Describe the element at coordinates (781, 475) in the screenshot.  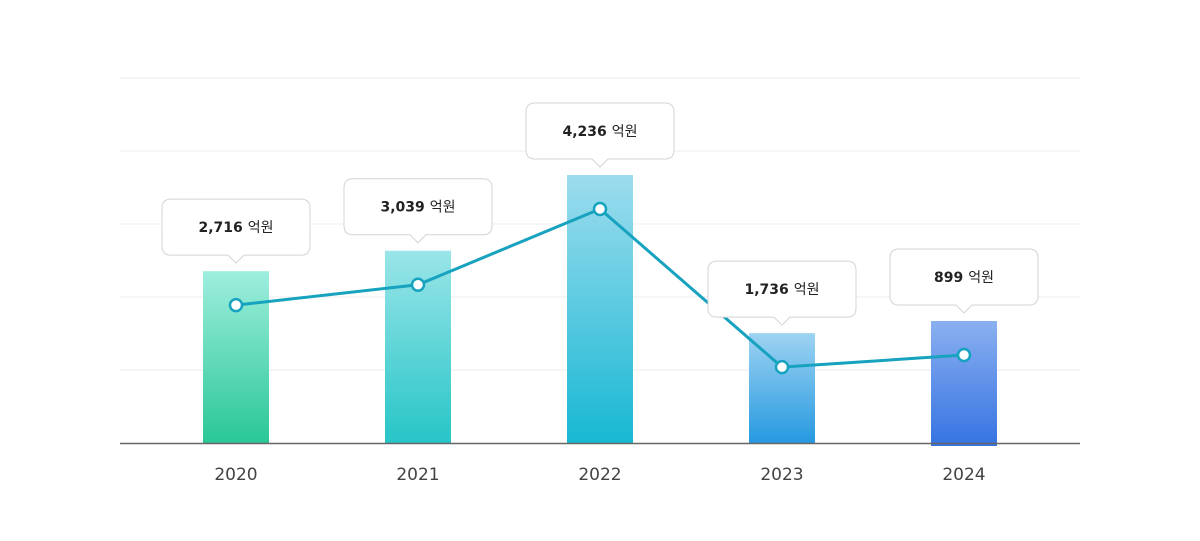
I see `x-tick-label-2023: 2023` at that location.